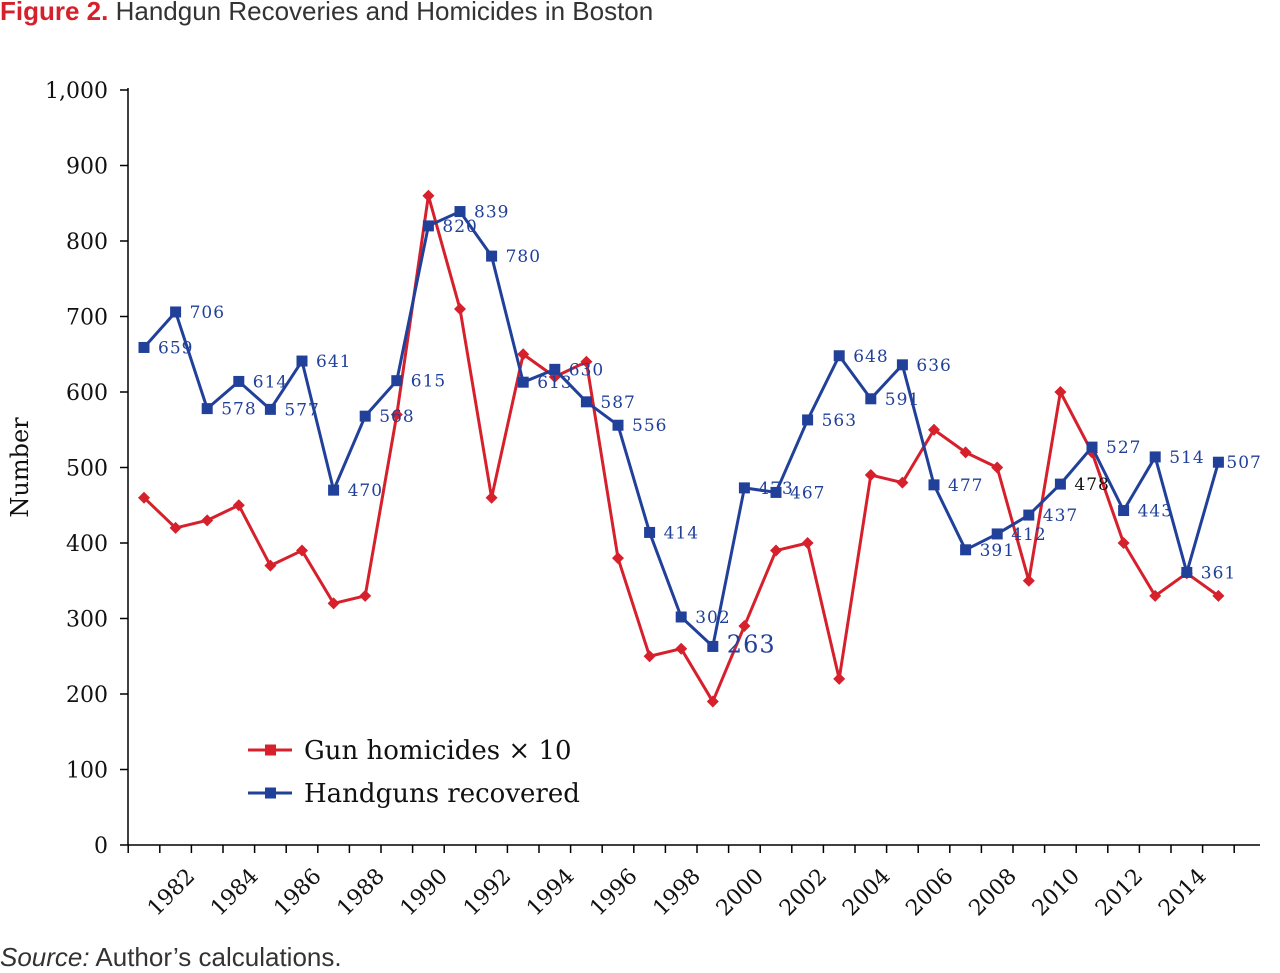 This screenshot has height=973, width=1280. Describe the element at coordinates (87, 544) in the screenshot. I see `y-tick-label: 400` at that location.